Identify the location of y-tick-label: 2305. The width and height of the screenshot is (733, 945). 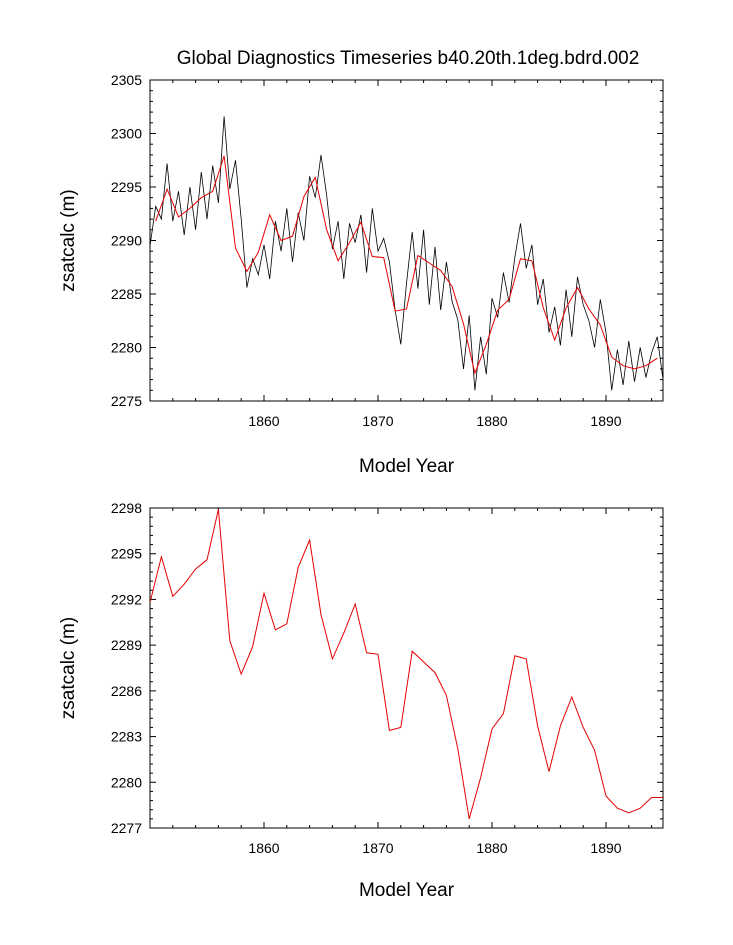
(126, 80).